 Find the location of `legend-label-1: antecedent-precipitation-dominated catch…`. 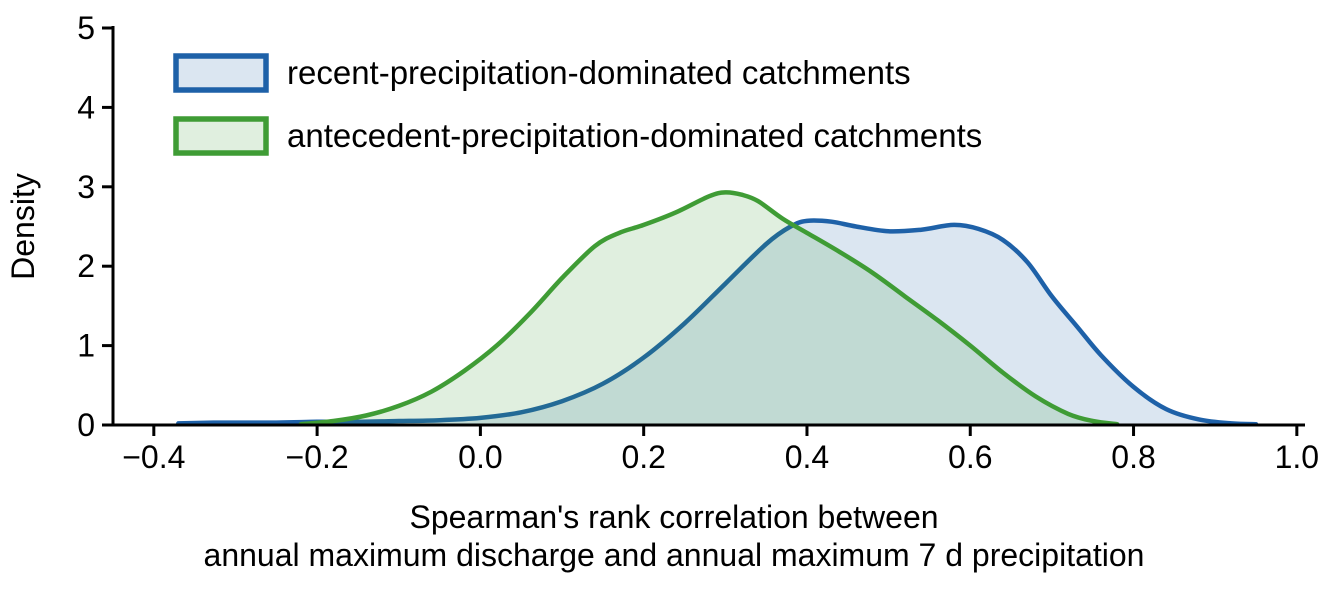

legend-label-1: antecedent-precipitation-dominated catch… is located at coordinates (634, 135).